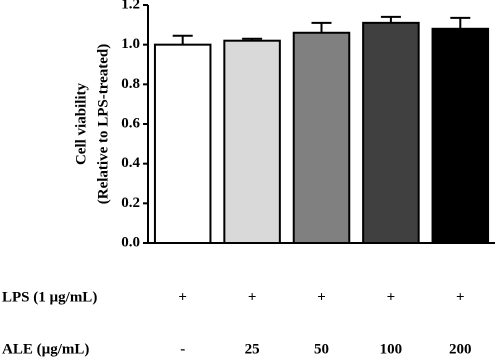 The height and width of the screenshot is (363, 500). Describe the element at coordinates (252, 349) in the screenshot. I see `x-tick-label: 25` at that location.